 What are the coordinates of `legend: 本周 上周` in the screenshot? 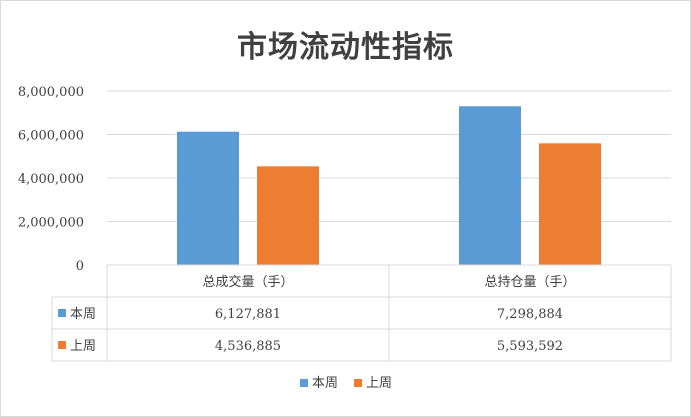 It's located at (346, 383).